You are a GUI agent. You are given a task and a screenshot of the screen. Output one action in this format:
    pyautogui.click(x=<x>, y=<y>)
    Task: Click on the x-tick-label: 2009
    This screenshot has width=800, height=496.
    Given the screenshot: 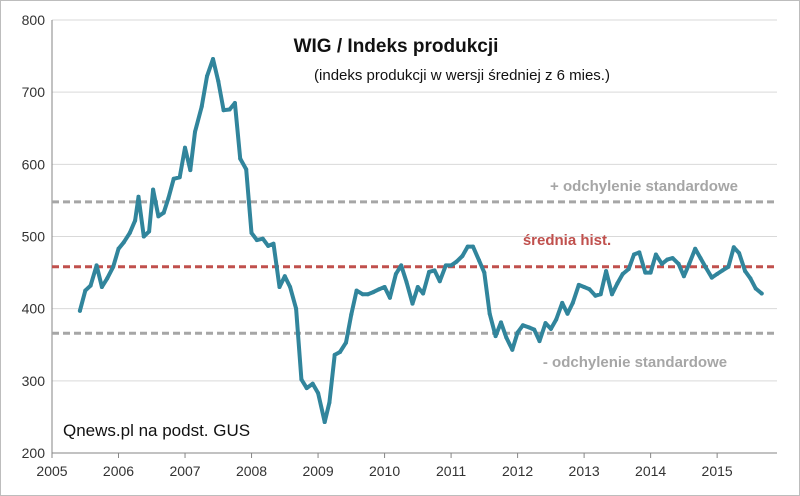 What is the action you would take?
    pyautogui.click(x=317, y=471)
    